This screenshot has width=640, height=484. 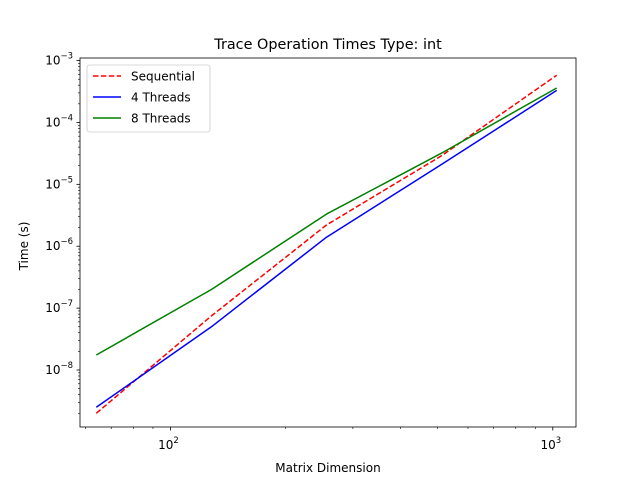 I want to click on x-tick-label: 10³, so click(x=550, y=444).